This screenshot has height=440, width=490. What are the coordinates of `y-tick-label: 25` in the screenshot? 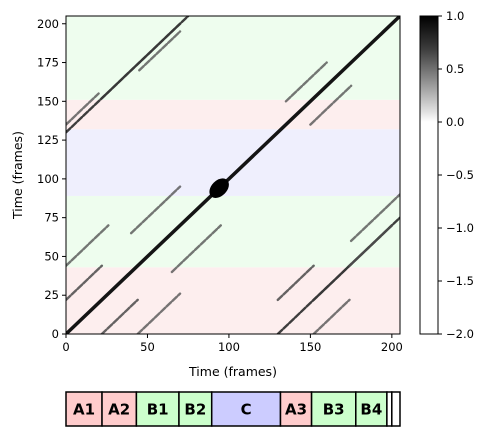 It's located at (51, 295).